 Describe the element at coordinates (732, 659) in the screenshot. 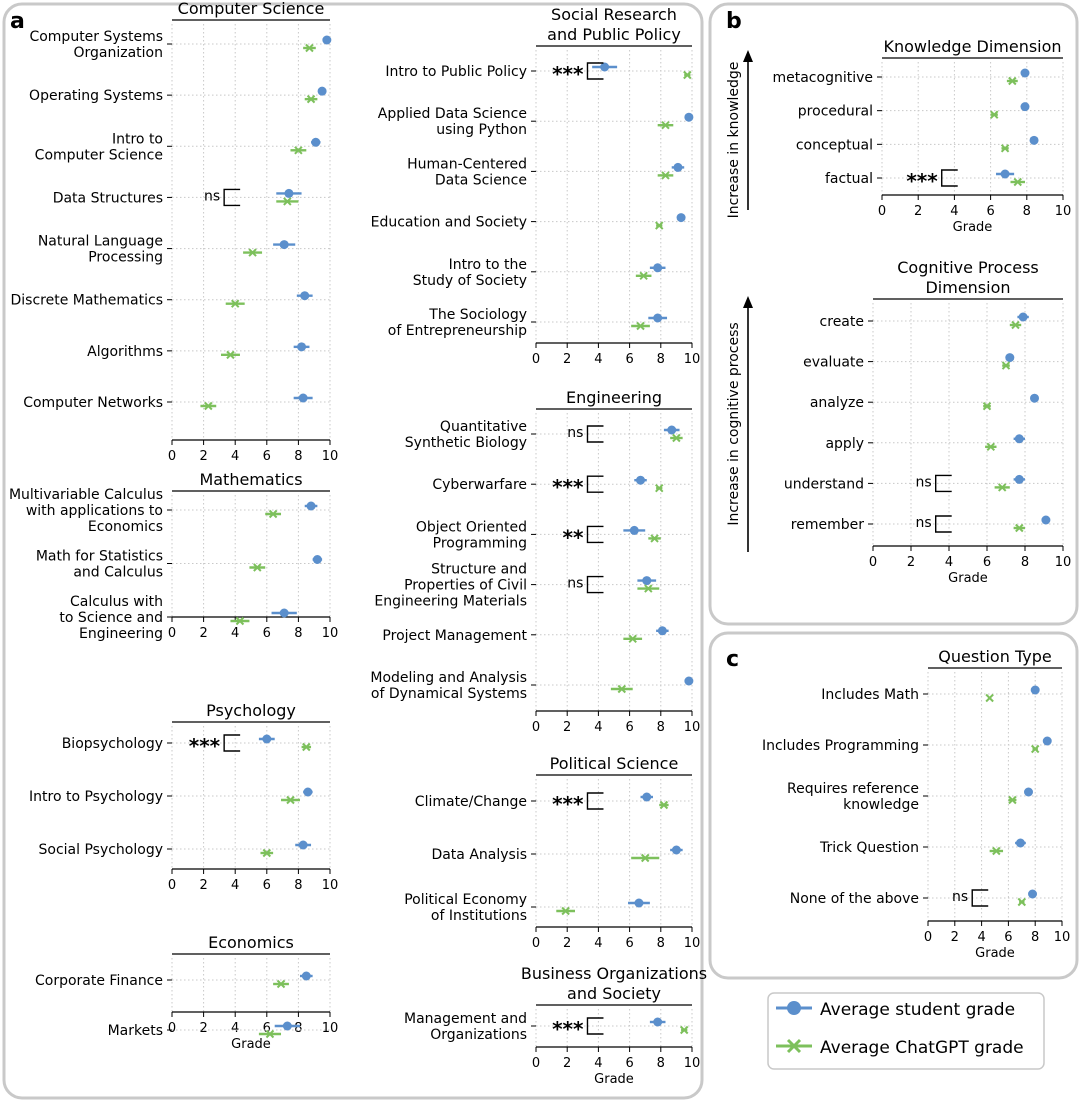

I see `panel-label-c: c` at that location.